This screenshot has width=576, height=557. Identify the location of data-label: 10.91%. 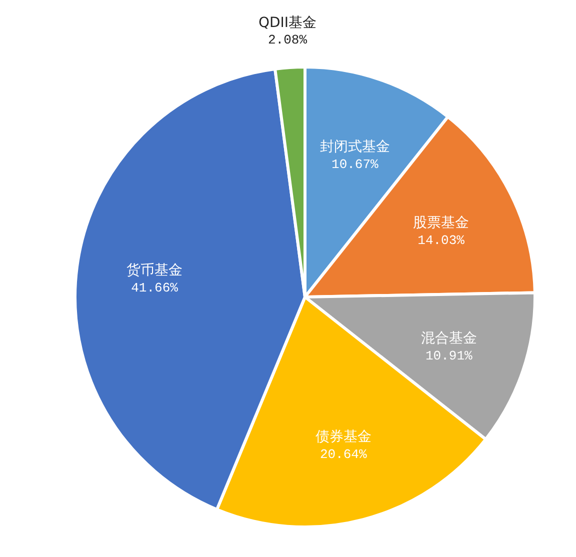
(448, 356).